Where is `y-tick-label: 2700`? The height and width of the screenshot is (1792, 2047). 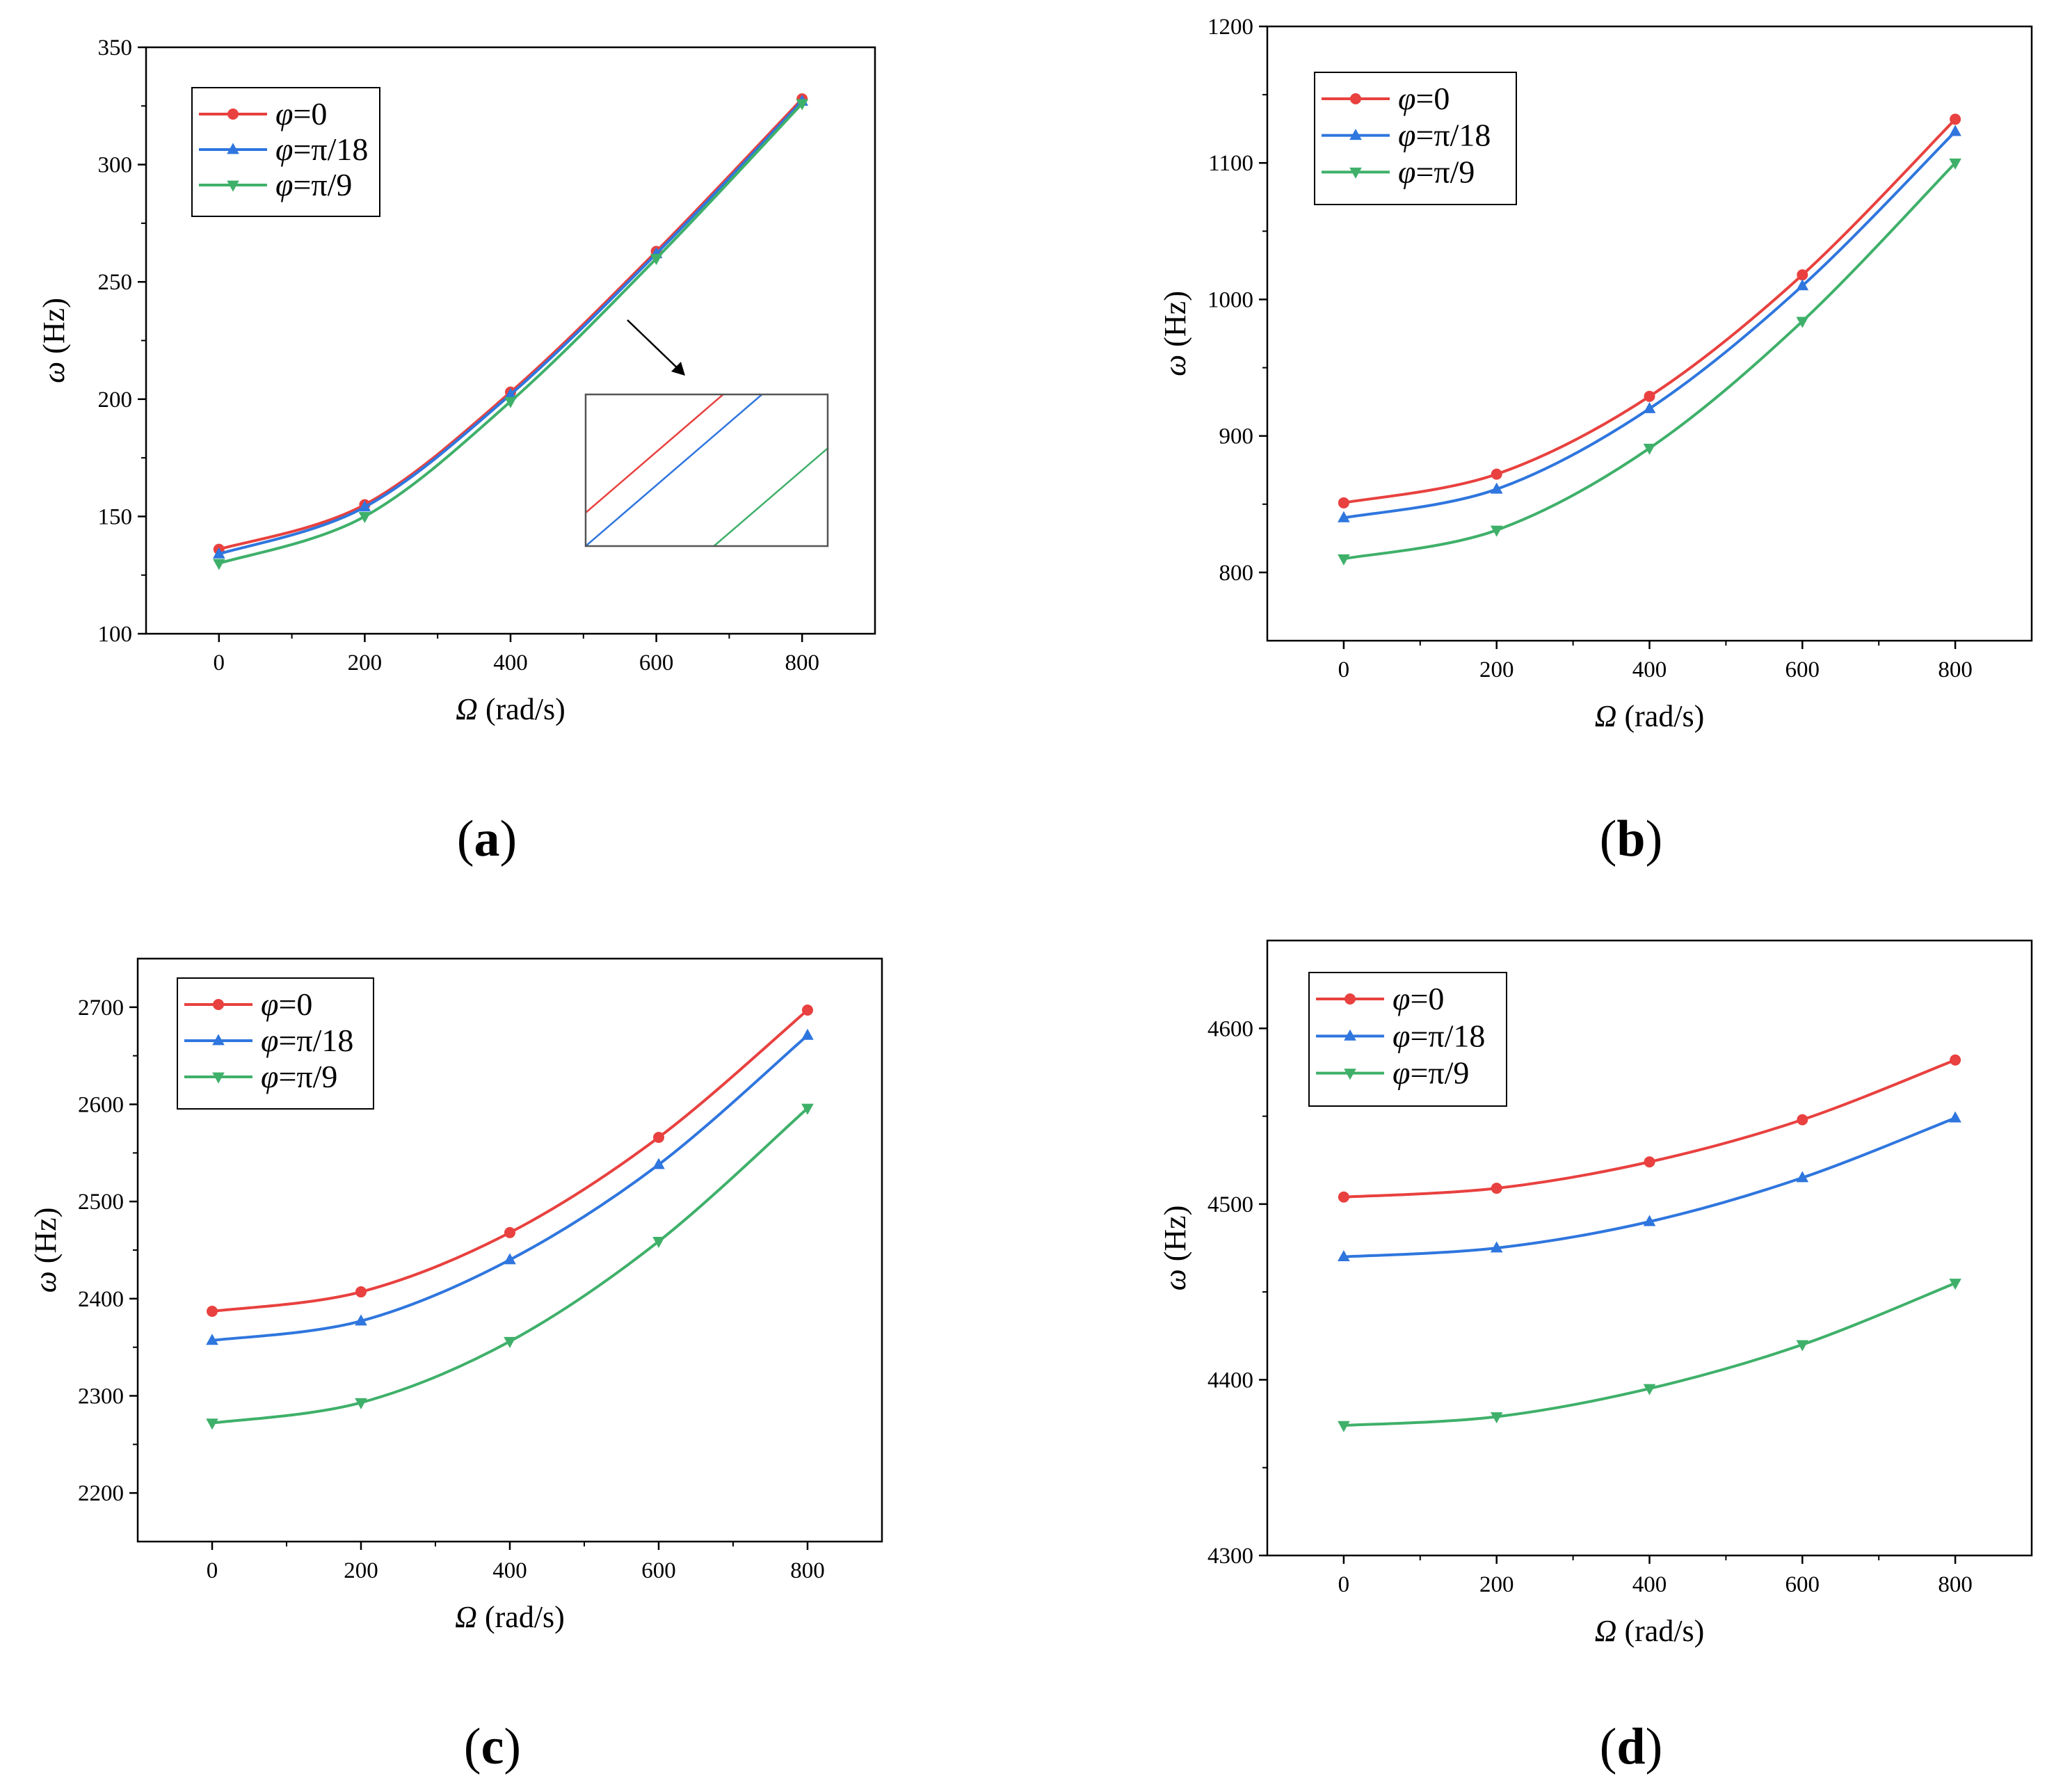
y-tick-label: 2700 is located at coordinates (101, 1008).